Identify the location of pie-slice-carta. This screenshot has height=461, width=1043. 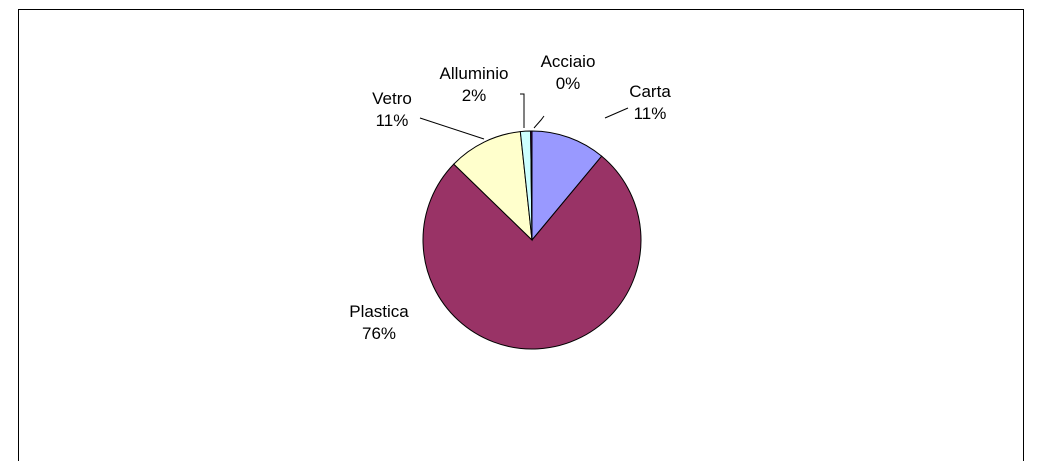
(567, 186).